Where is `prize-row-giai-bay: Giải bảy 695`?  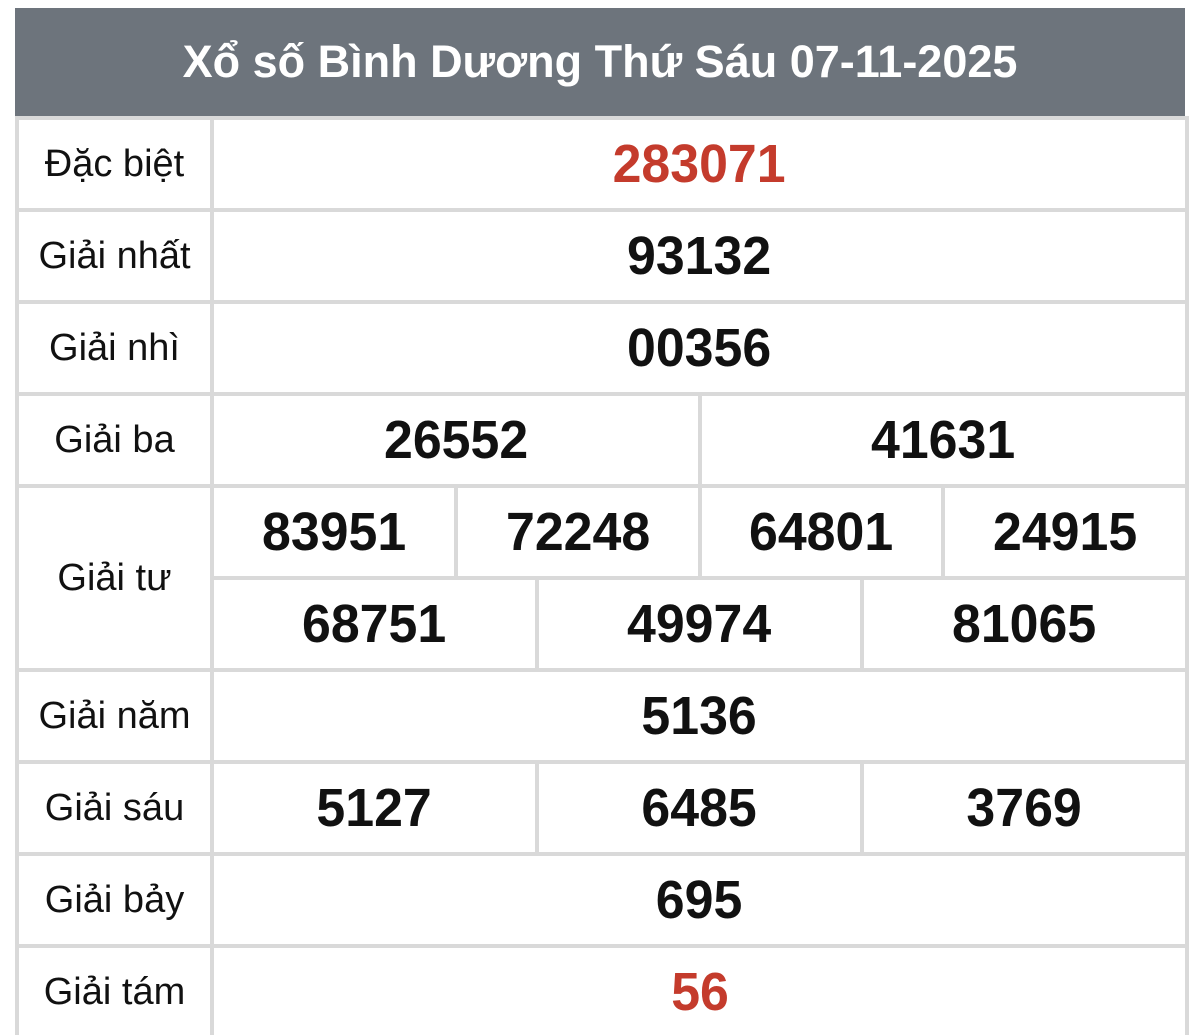 prize-row-giai-bay: Giải bảy 695 is located at coordinates (602, 900).